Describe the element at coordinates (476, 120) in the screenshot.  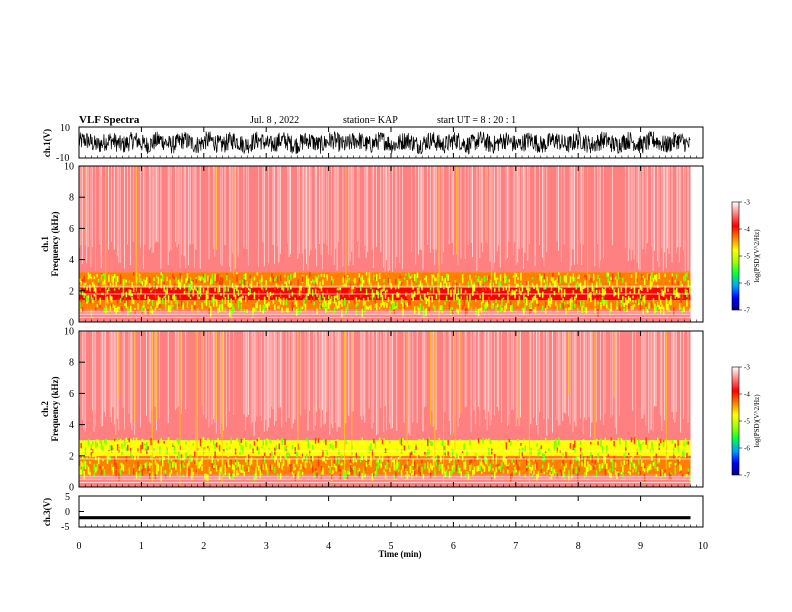
I see `header-start-time: start UT = 8 : 20 : 1` at that location.